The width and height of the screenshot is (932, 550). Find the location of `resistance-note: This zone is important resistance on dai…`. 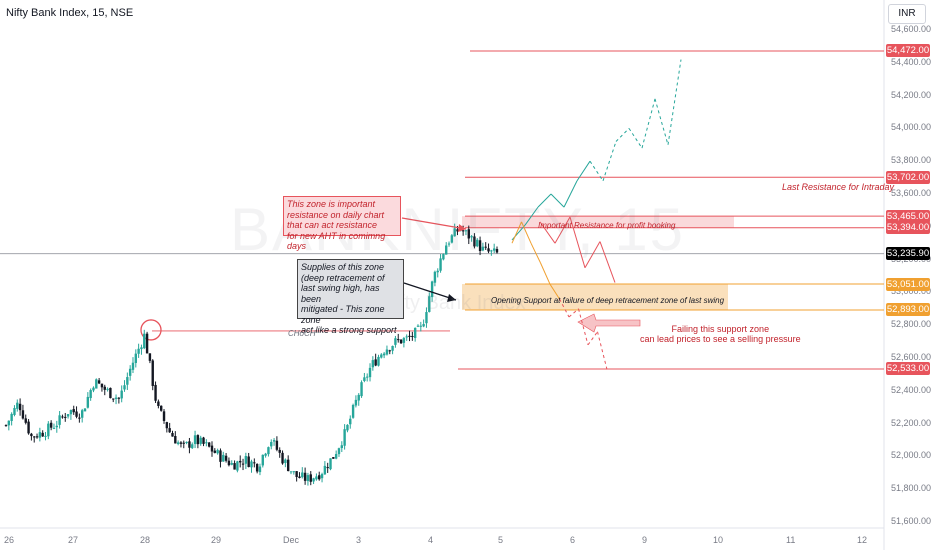

resistance-note: This zone is important resistance on dai… is located at coordinates (342, 223).